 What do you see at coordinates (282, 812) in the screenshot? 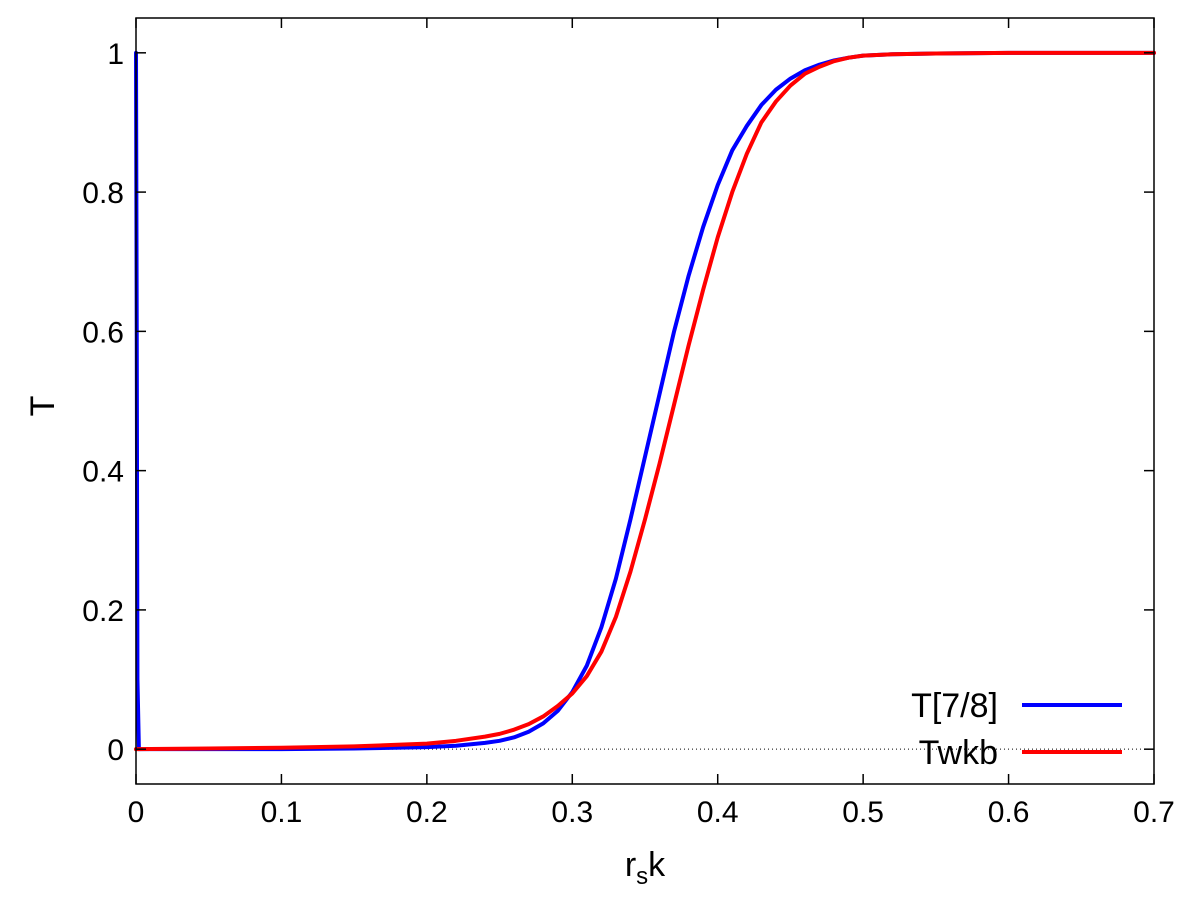
I see `x-tick-label: 0.1` at bounding box center [282, 812].